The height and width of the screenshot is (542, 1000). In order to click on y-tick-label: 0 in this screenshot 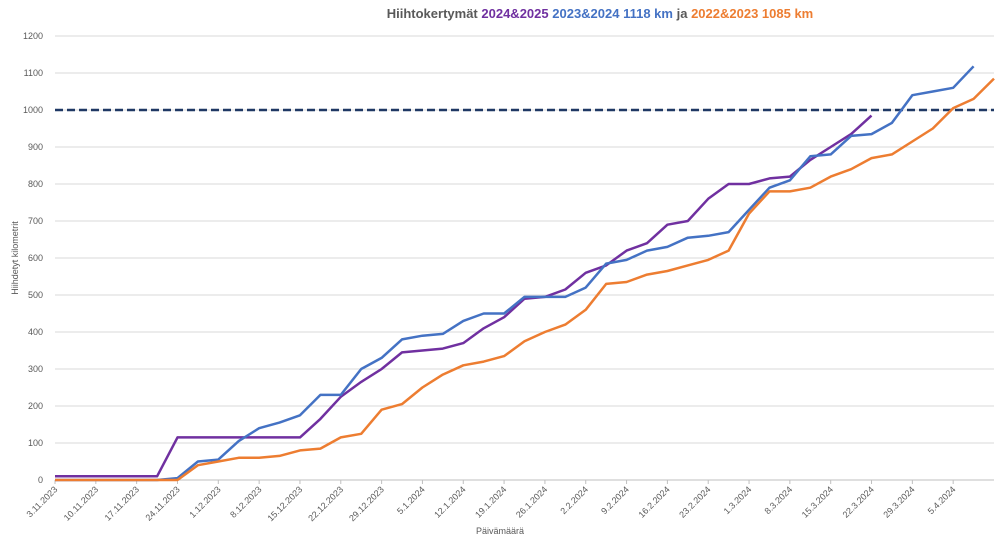, I will do `click(40, 480)`.